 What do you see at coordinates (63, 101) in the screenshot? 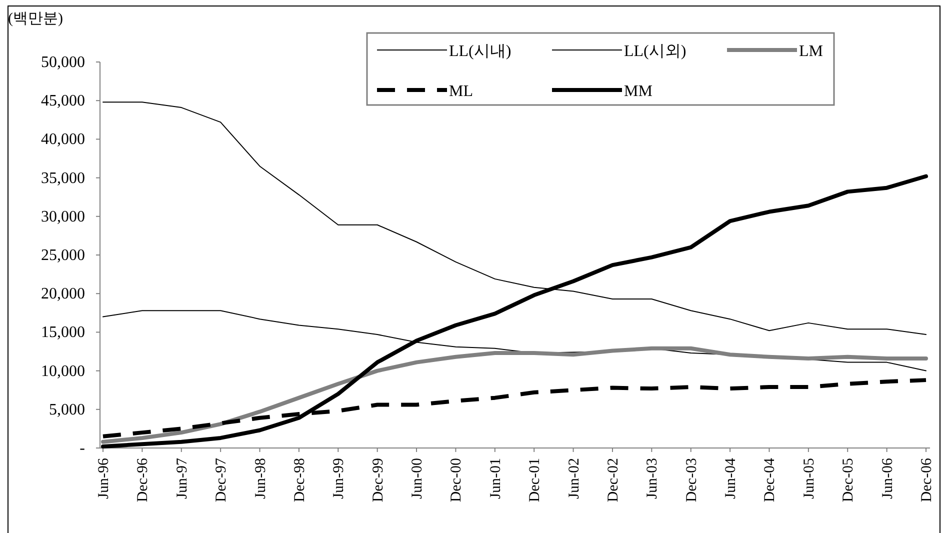
I see `y-tick-label: 45,000` at bounding box center [63, 101].